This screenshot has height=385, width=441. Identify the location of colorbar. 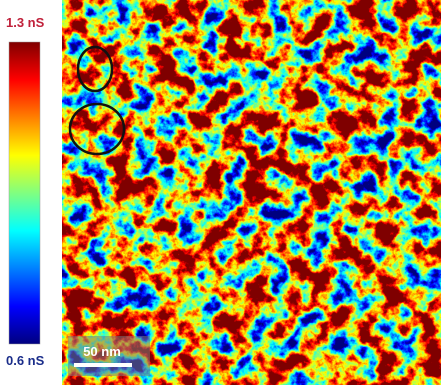
(24, 193).